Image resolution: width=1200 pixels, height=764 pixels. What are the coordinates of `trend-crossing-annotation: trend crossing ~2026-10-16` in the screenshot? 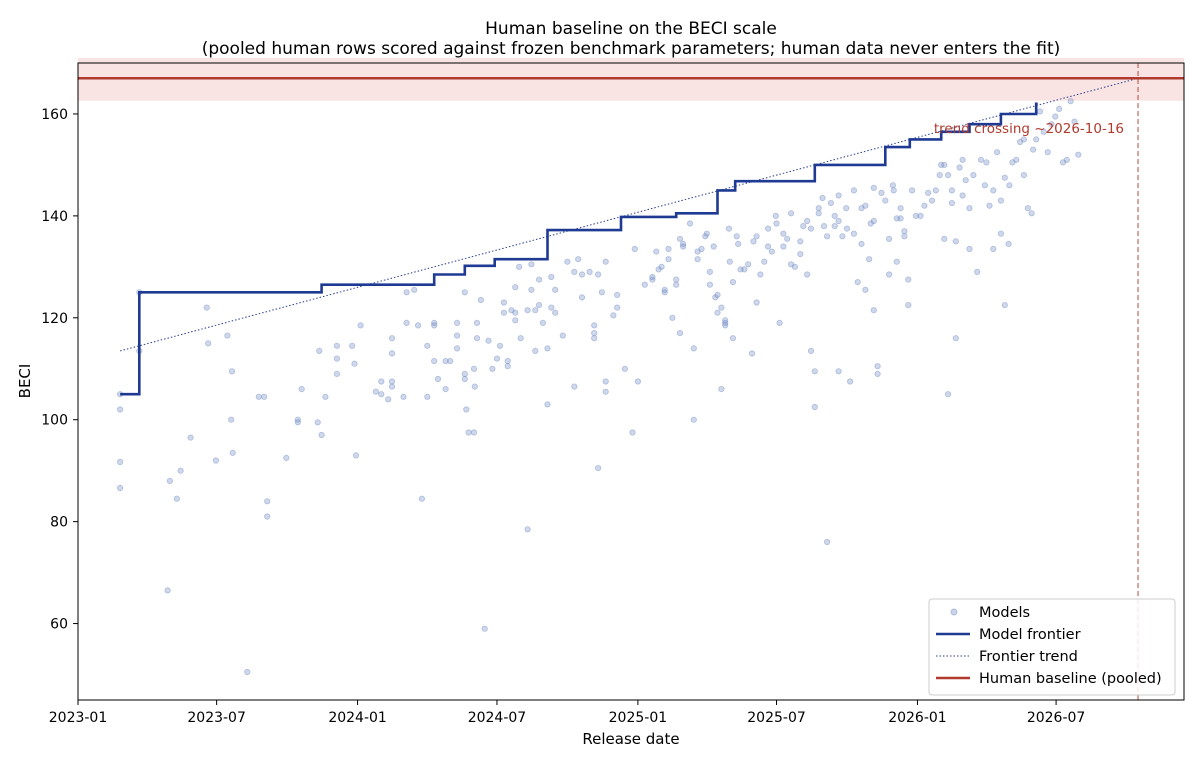 It's located at (1029, 129).